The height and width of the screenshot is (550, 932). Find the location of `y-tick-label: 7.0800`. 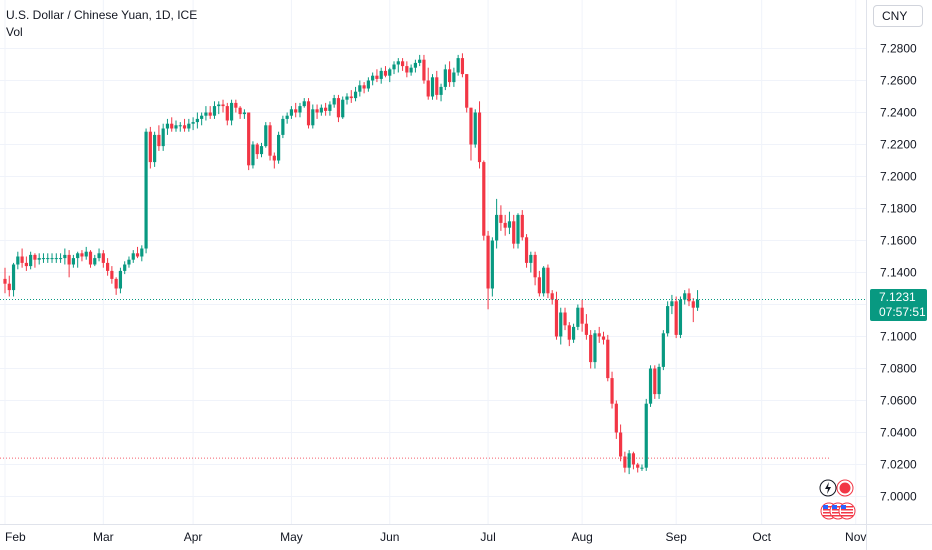

y-tick-label: 7.0800 is located at coordinates (898, 369).